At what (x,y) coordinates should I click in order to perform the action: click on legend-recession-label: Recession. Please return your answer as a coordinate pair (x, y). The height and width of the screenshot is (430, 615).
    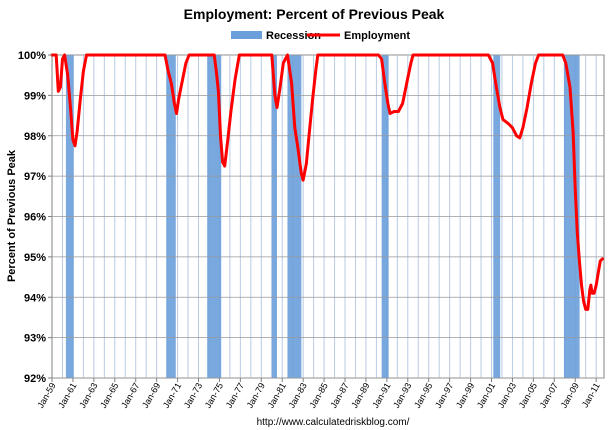
    Looking at the image, I should click on (293, 36).